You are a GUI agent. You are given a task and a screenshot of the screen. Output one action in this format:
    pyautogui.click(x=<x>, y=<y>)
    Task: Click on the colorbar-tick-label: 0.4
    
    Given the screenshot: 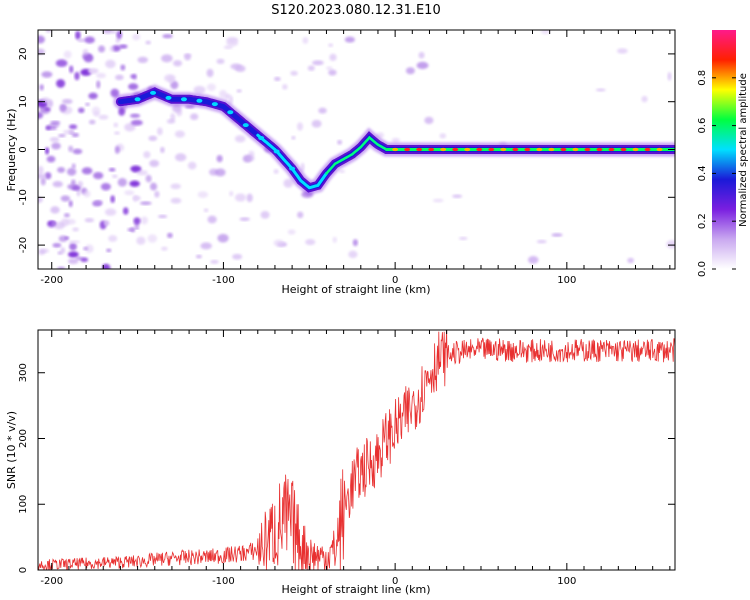 What is the action you would take?
    pyautogui.click(x=702, y=173)
    